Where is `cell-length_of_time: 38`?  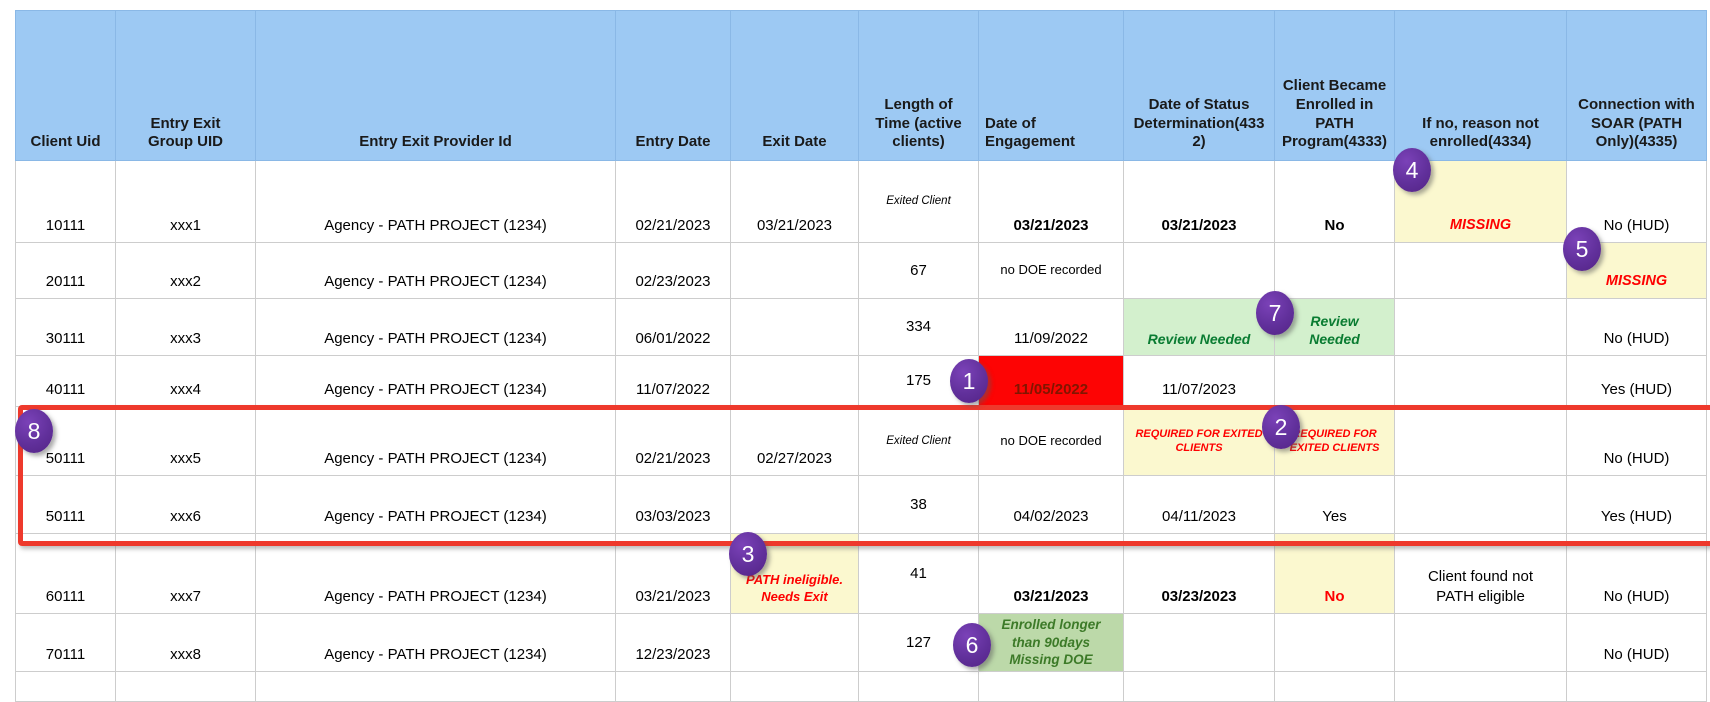
cell-length_of_time: 38 is located at coordinates (918, 504).